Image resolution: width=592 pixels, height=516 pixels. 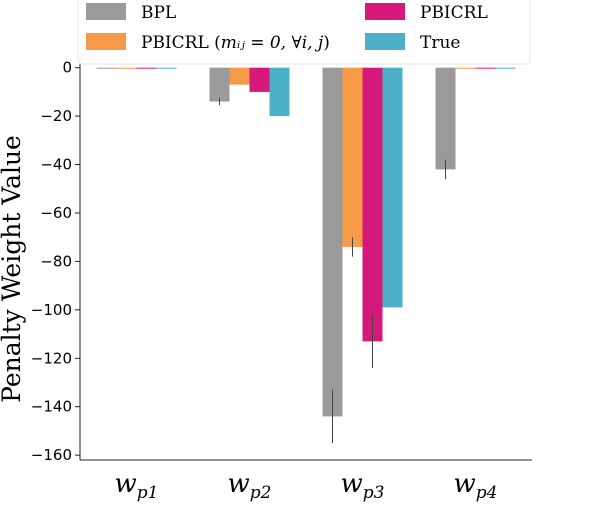 What do you see at coordinates (51, 455) in the screenshot?
I see `y-tick-label: −160` at bounding box center [51, 455].